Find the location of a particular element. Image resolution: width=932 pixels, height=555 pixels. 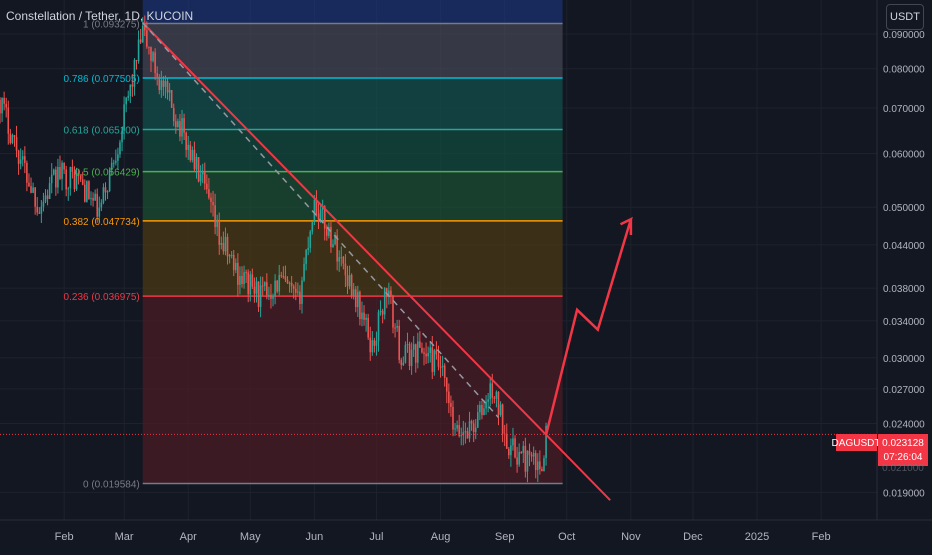

price-axis-label: 0.050000 is located at coordinates (904, 208).